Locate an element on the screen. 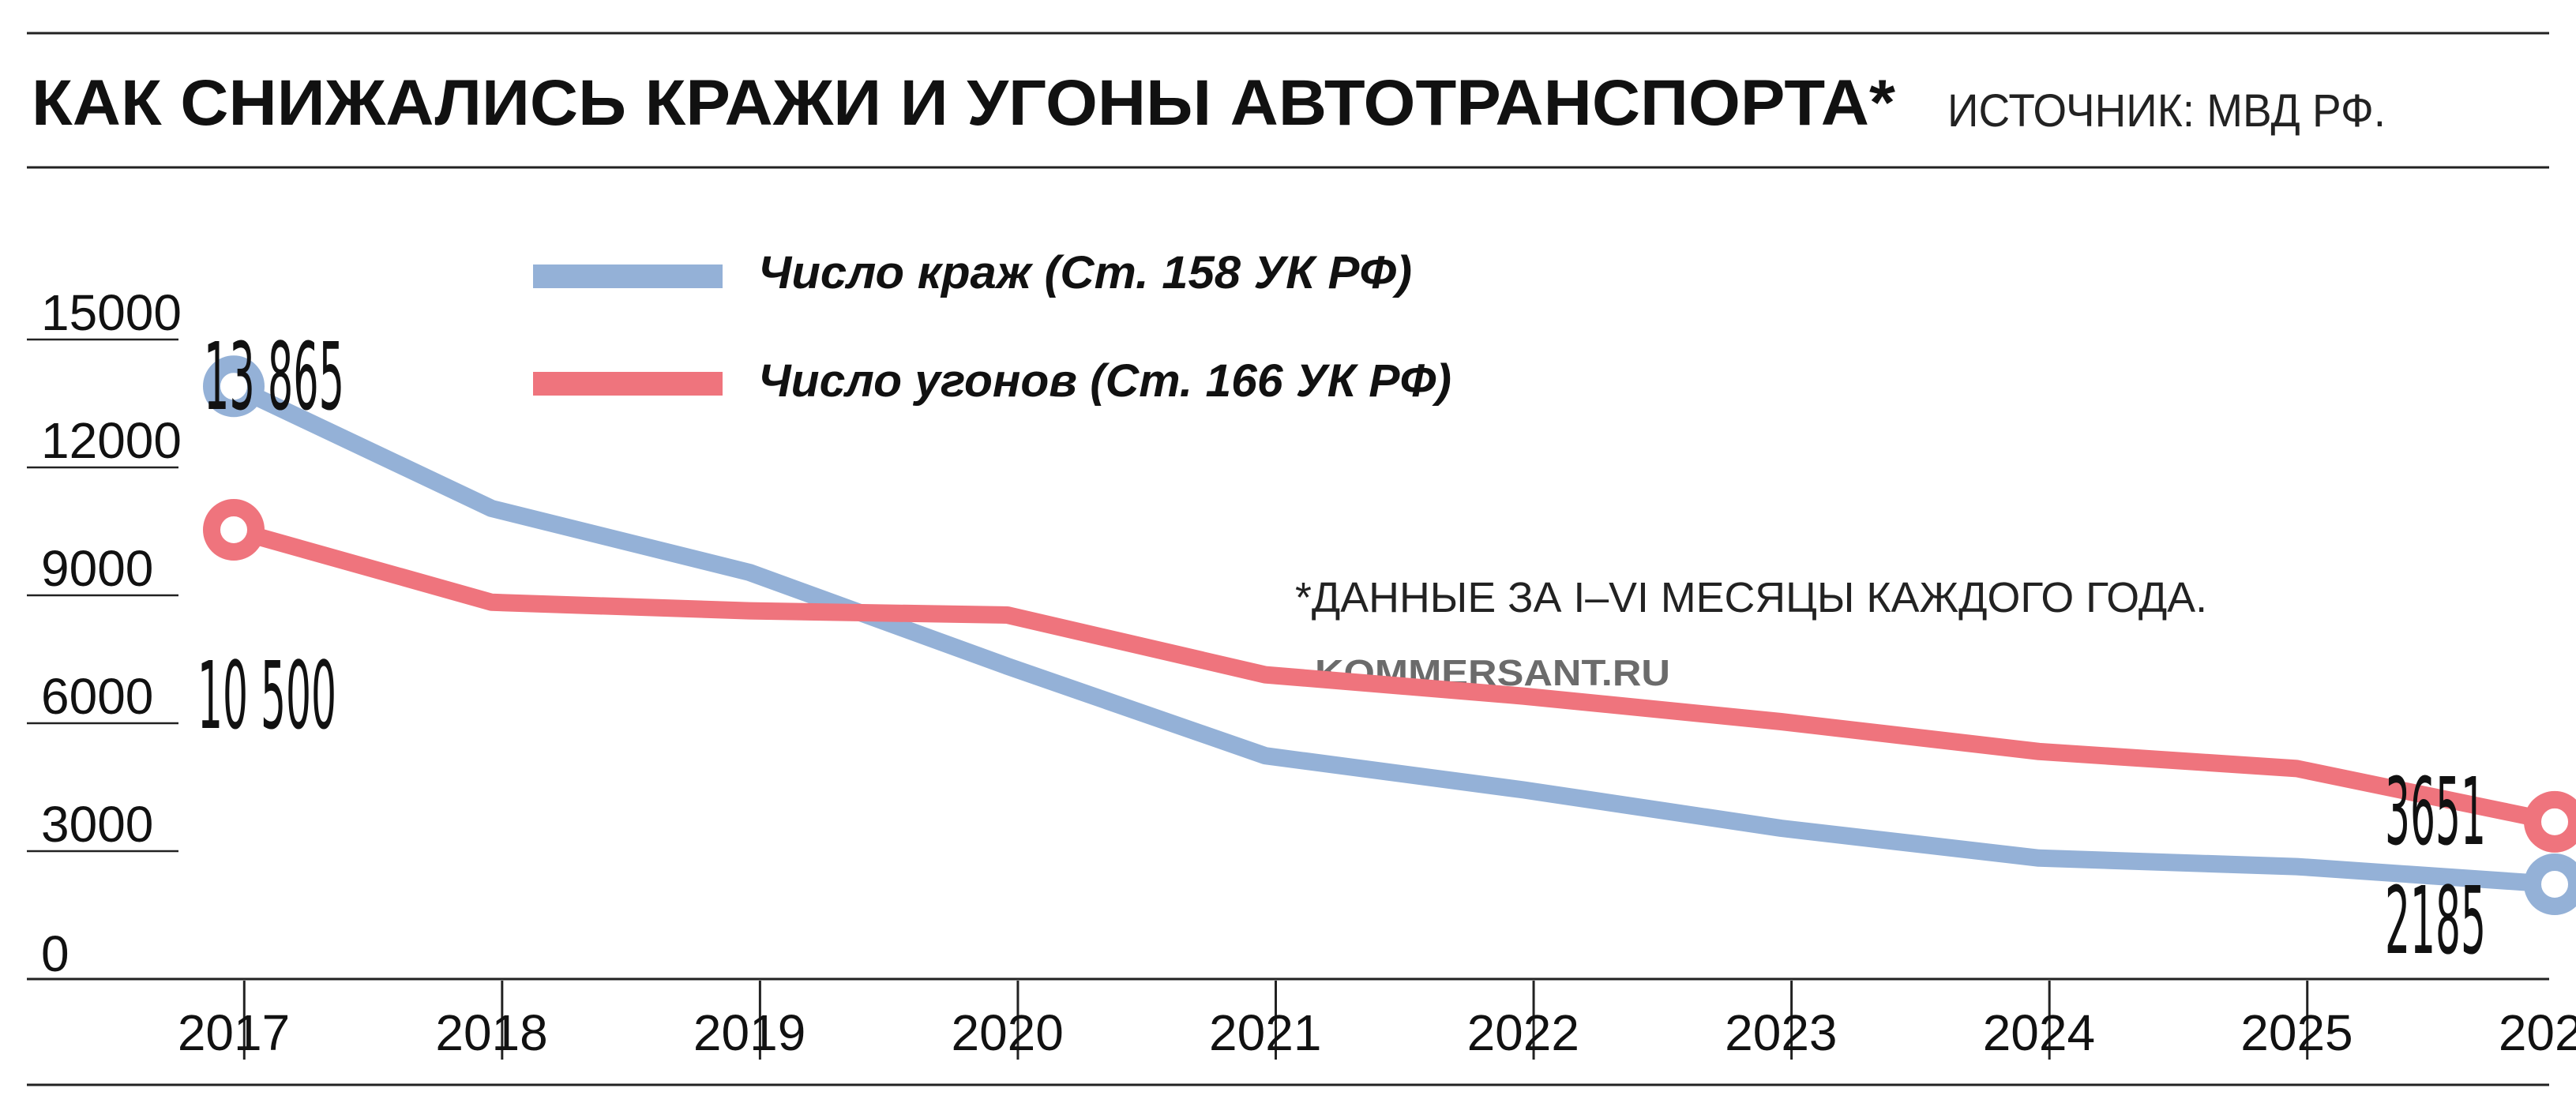 The height and width of the screenshot is (1118, 2576). x-tick-label: 2020 is located at coordinates (1007, 1032).